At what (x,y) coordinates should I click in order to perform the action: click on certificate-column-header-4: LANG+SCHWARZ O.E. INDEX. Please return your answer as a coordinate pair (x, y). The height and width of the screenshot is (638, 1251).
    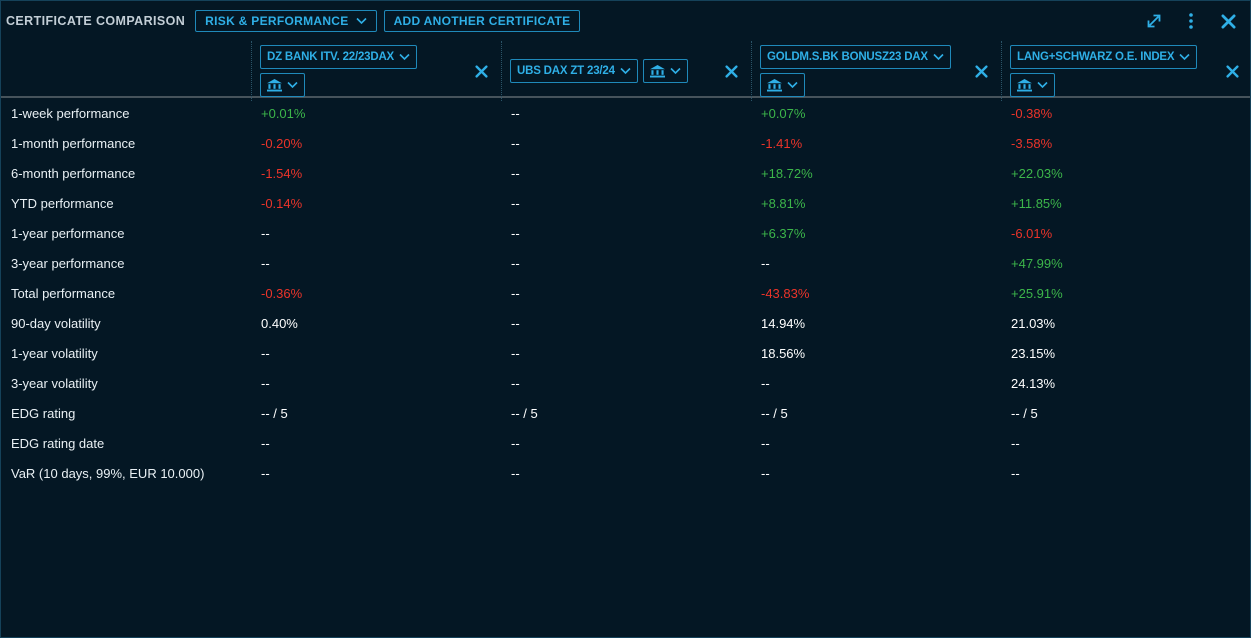
    Looking at the image, I should click on (1126, 71).